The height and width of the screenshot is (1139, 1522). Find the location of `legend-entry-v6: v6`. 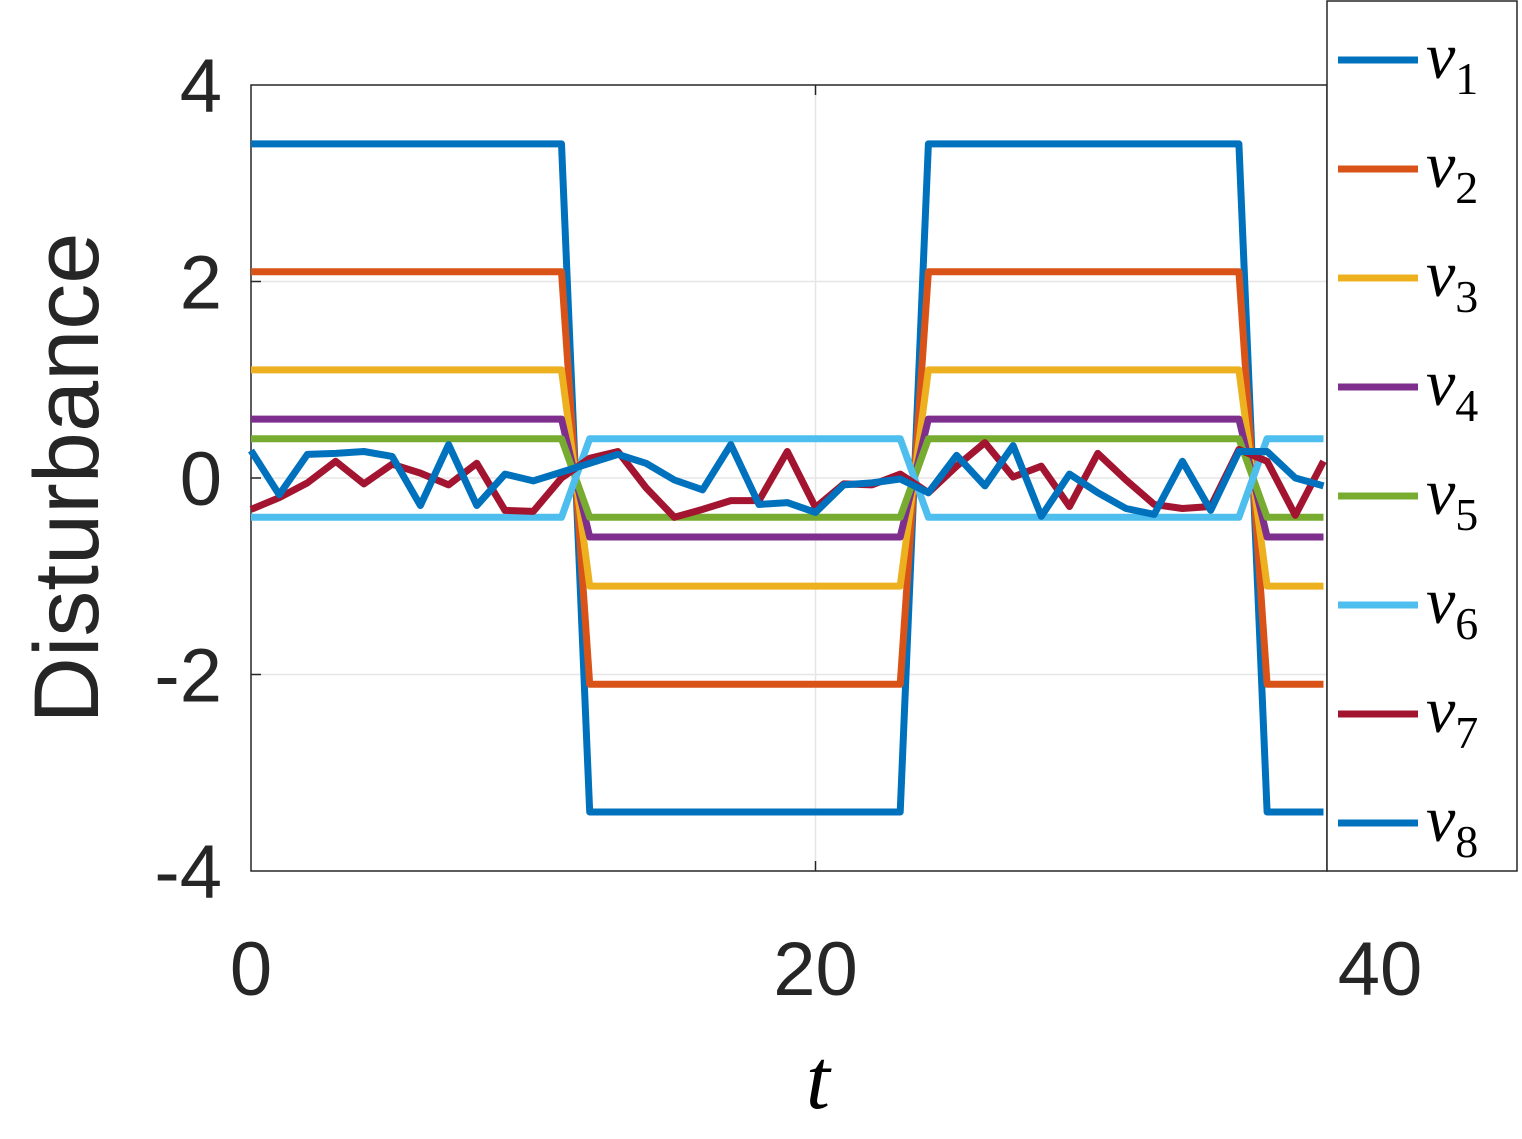

legend-entry-v6: v6 is located at coordinates (1408, 607).